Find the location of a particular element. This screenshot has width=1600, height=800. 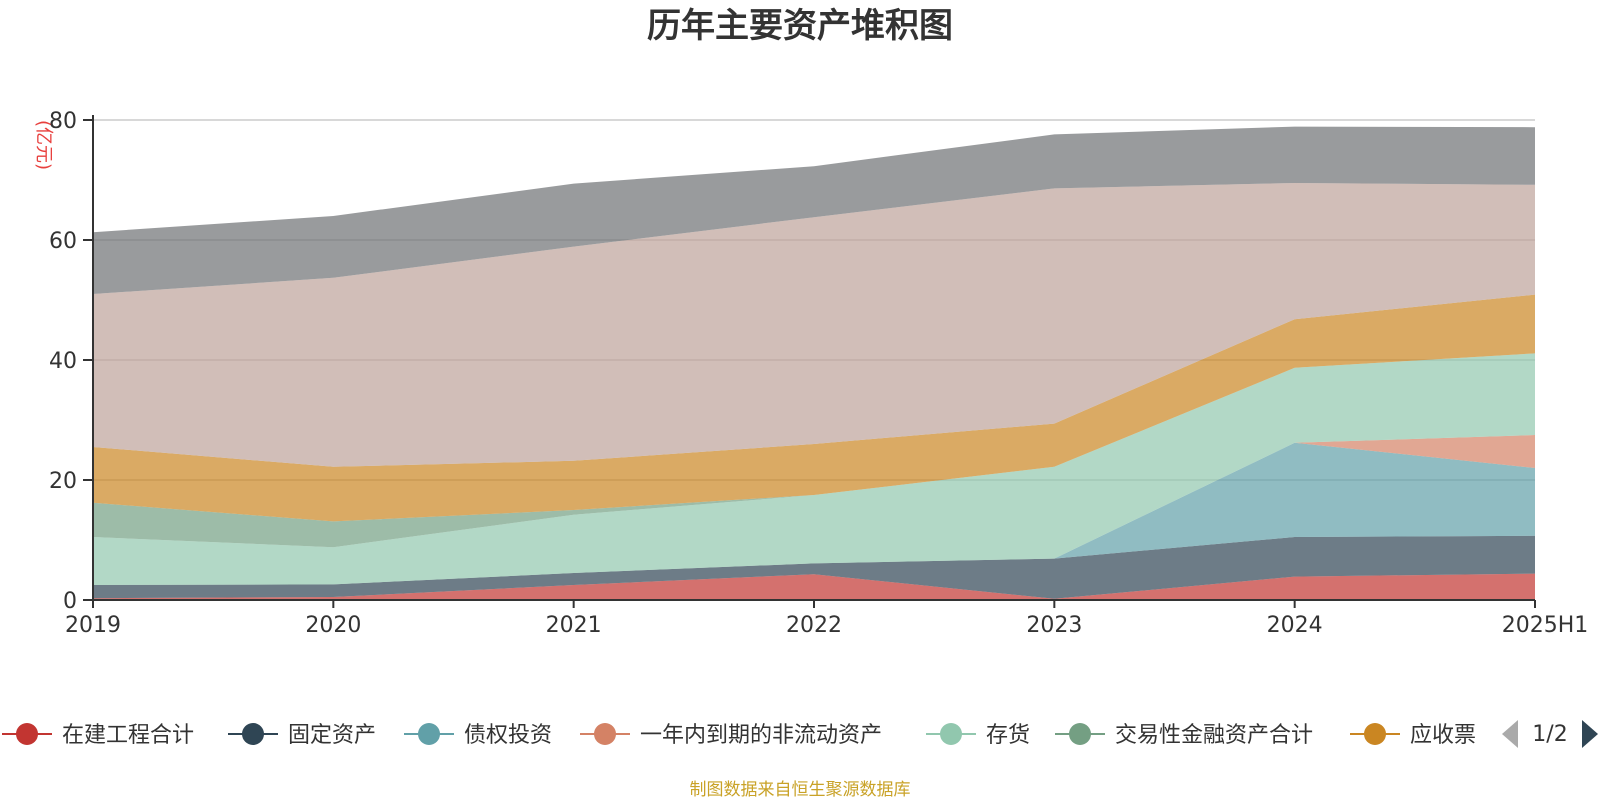

legend: 在建工程合计 固定资产 债权投资 一年内到期的非流动资产 存货 交易性金融资产合计 应收票 is located at coordinates (739, 735).